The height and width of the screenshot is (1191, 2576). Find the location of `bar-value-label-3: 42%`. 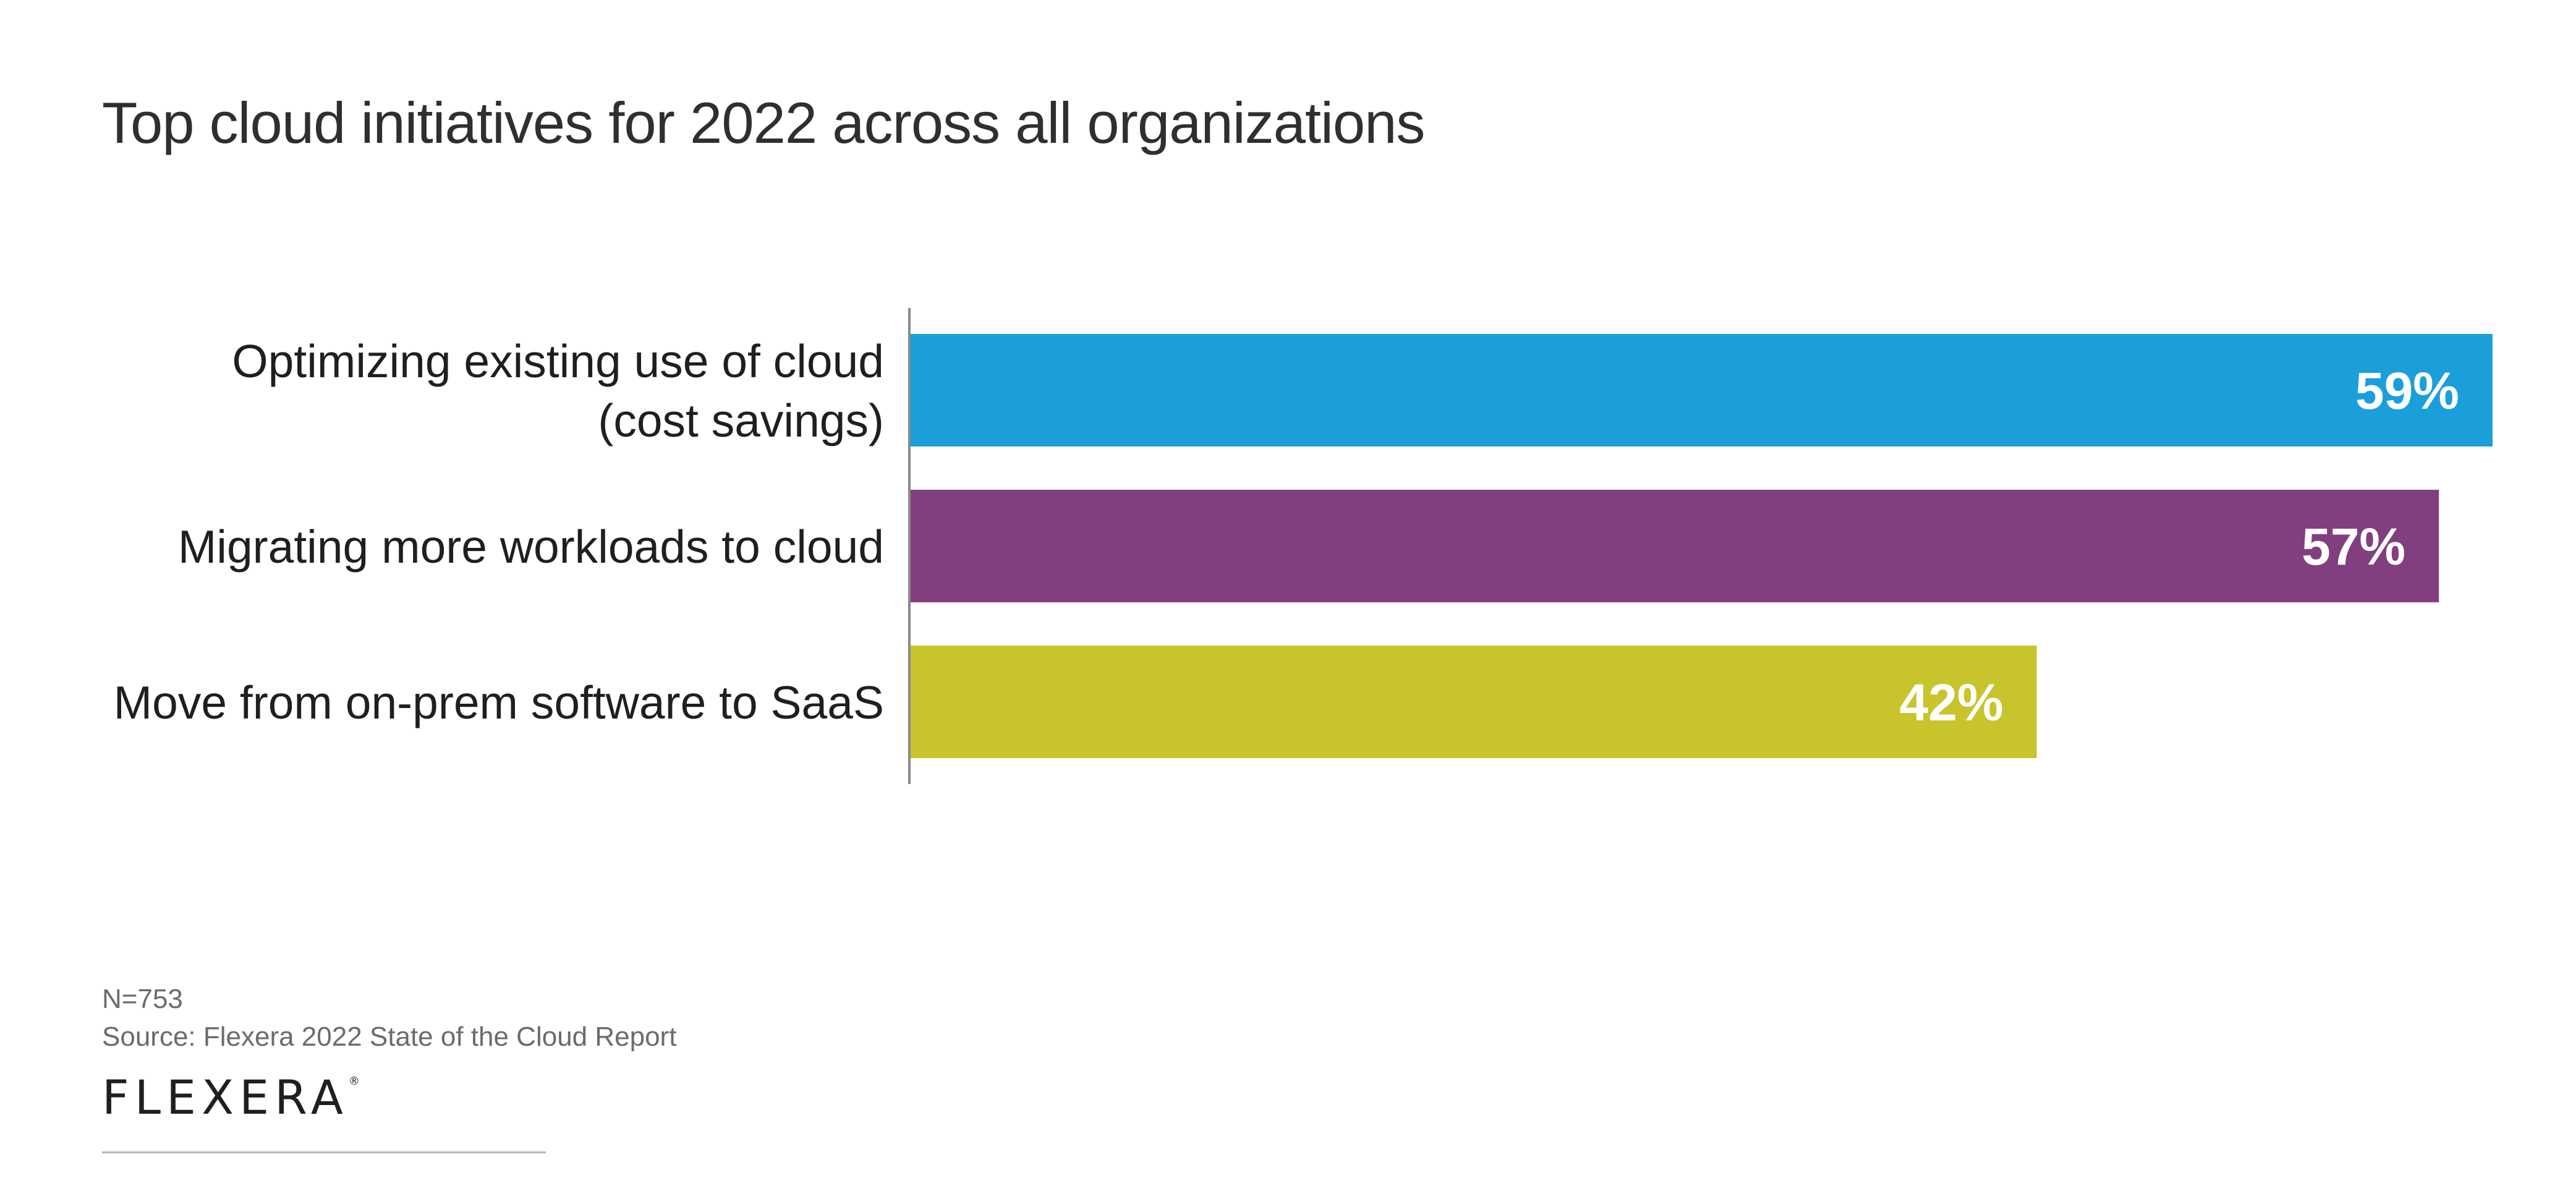

bar-value-label-3: 42% is located at coordinates (1952, 702).